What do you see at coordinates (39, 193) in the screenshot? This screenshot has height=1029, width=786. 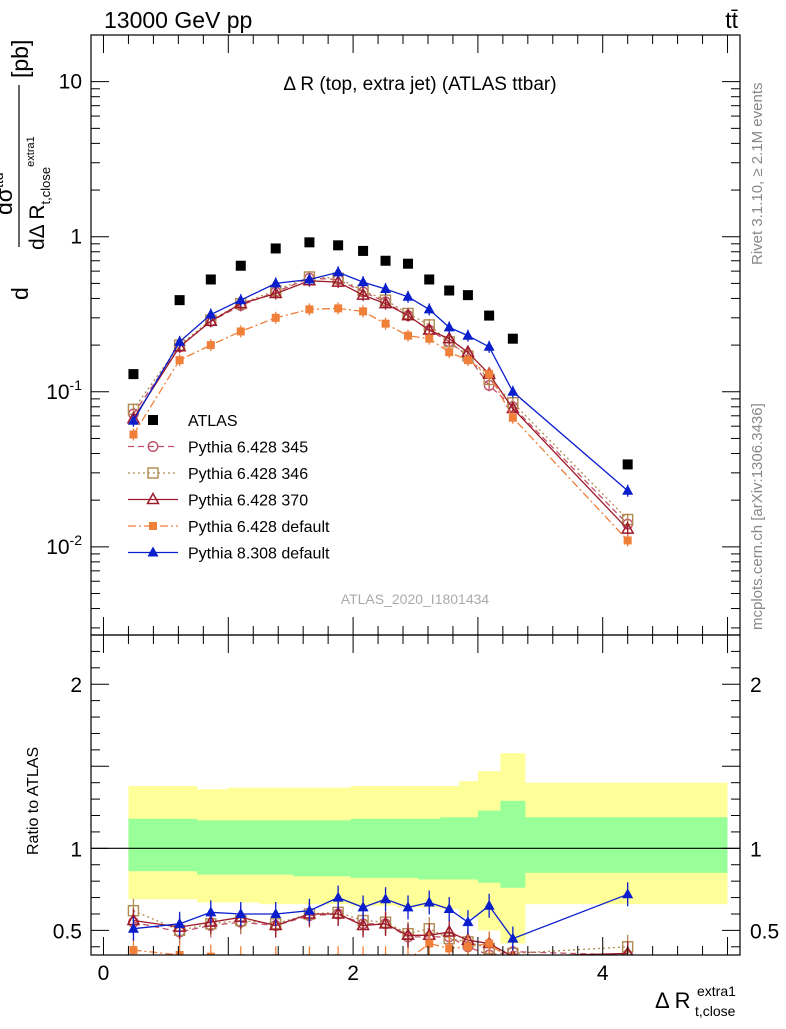 I see `svg-text: dΔ Rt,closeextra1` at bounding box center [39, 193].